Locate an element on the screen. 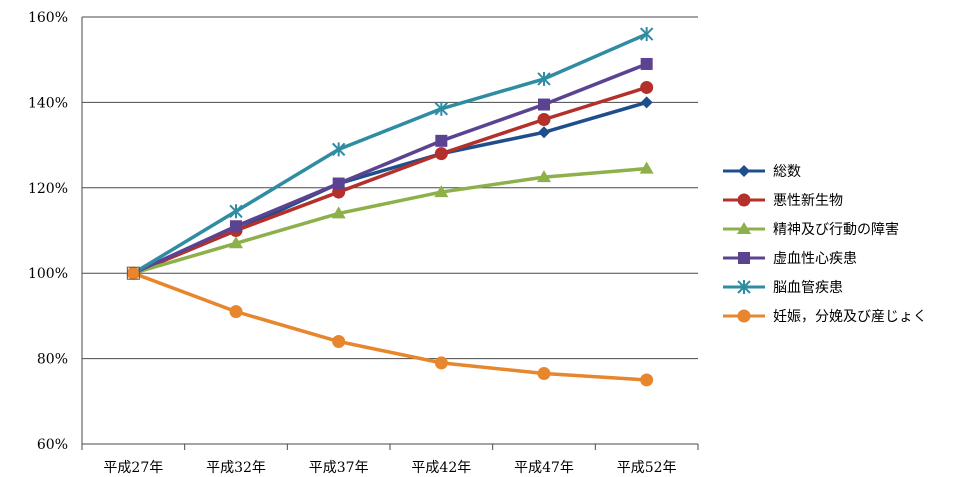  y-tick-label: 140% is located at coordinates (48, 103).